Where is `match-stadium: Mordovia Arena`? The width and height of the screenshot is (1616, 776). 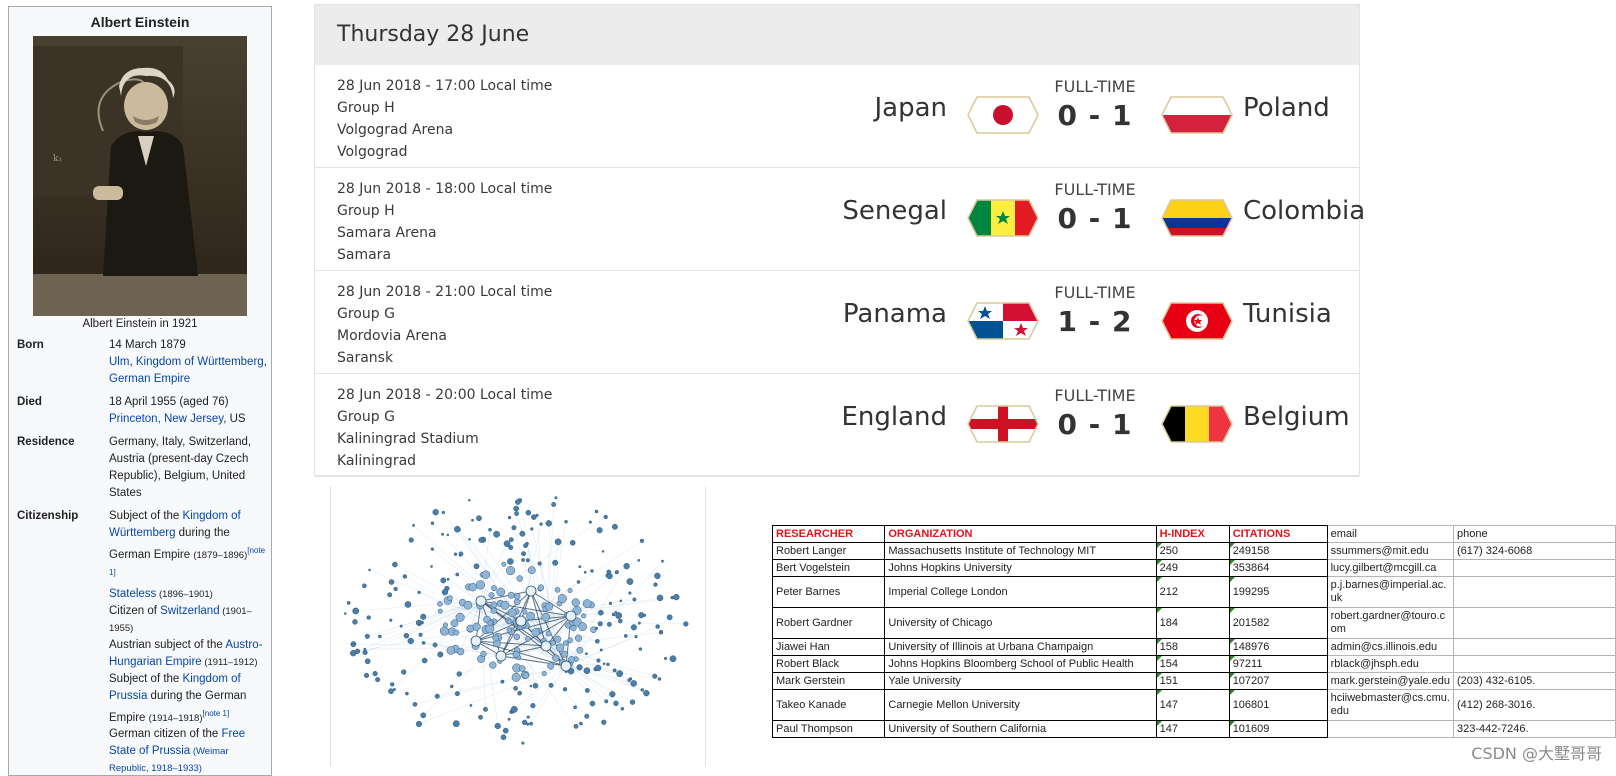 match-stadium: Mordovia Arena is located at coordinates (444, 336).